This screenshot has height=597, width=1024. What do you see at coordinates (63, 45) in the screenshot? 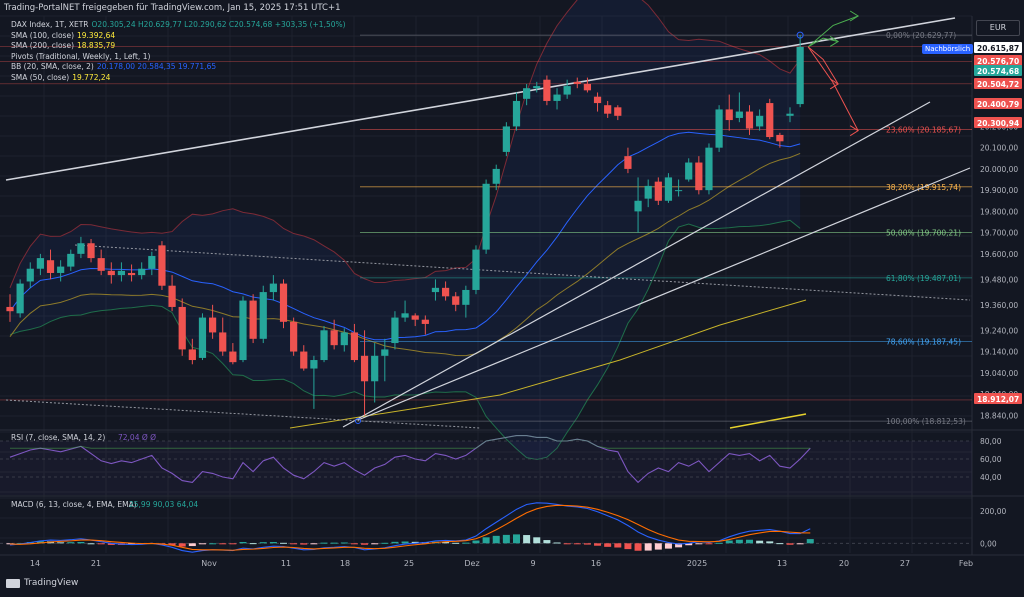
I see `legend-item-2: SMA (200, close) 18.835,79` at bounding box center [63, 45].